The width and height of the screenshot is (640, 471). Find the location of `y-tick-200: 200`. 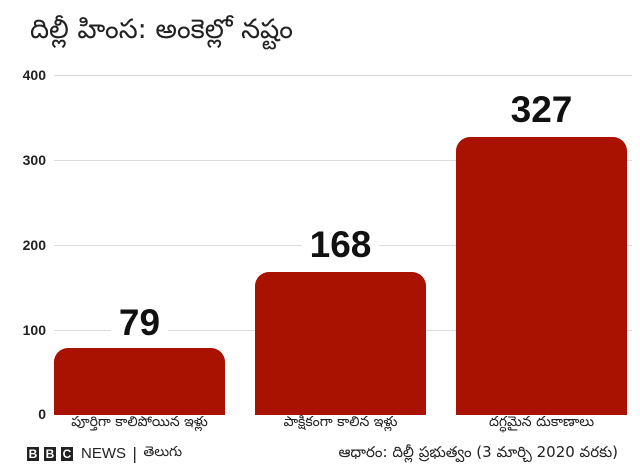

y-tick-200: 200 is located at coordinates (34, 245).